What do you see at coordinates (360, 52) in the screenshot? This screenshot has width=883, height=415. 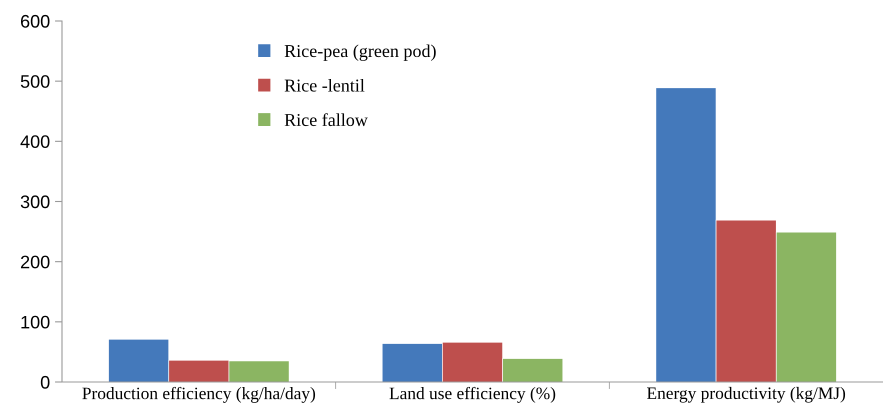 I see `legend-label: Rice-pea (green pod)` at bounding box center [360, 52].